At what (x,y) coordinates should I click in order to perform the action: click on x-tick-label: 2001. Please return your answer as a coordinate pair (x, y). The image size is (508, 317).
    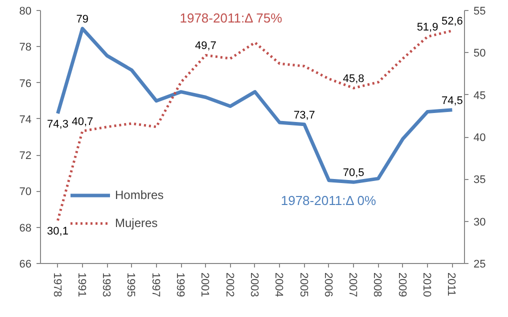
    Looking at the image, I should click on (204, 284).